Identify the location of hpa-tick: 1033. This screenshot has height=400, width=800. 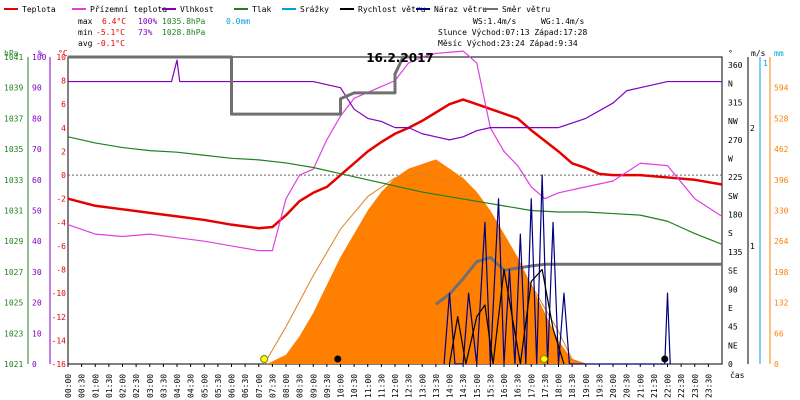
(13, 180).